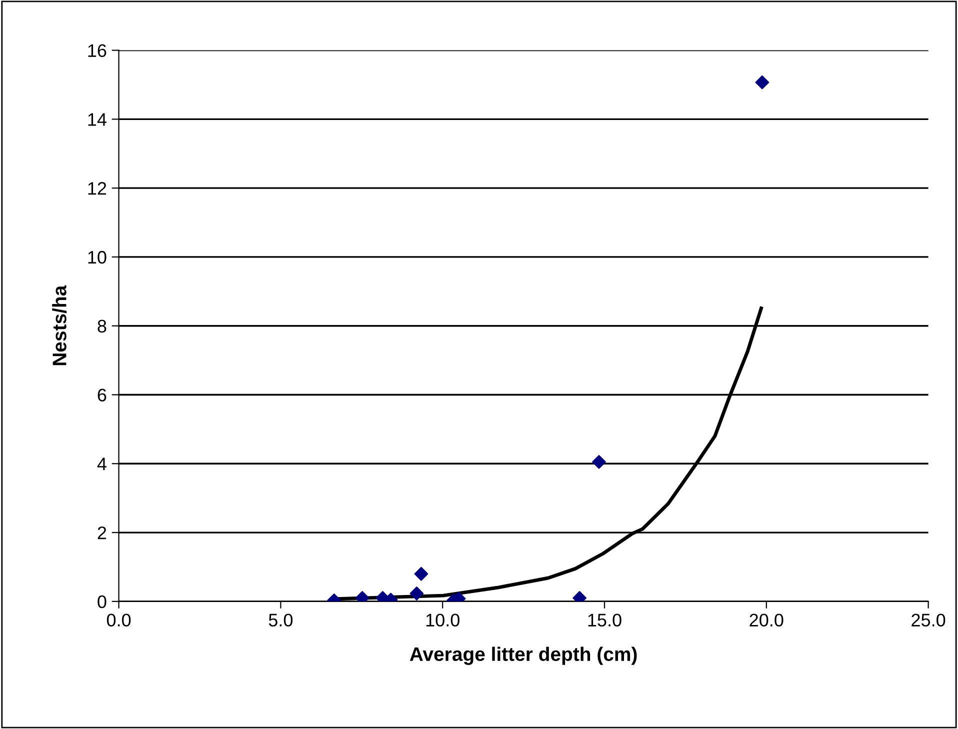  Describe the element at coordinates (102, 395) in the screenshot. I see `y-tick-label: 6` at that location.